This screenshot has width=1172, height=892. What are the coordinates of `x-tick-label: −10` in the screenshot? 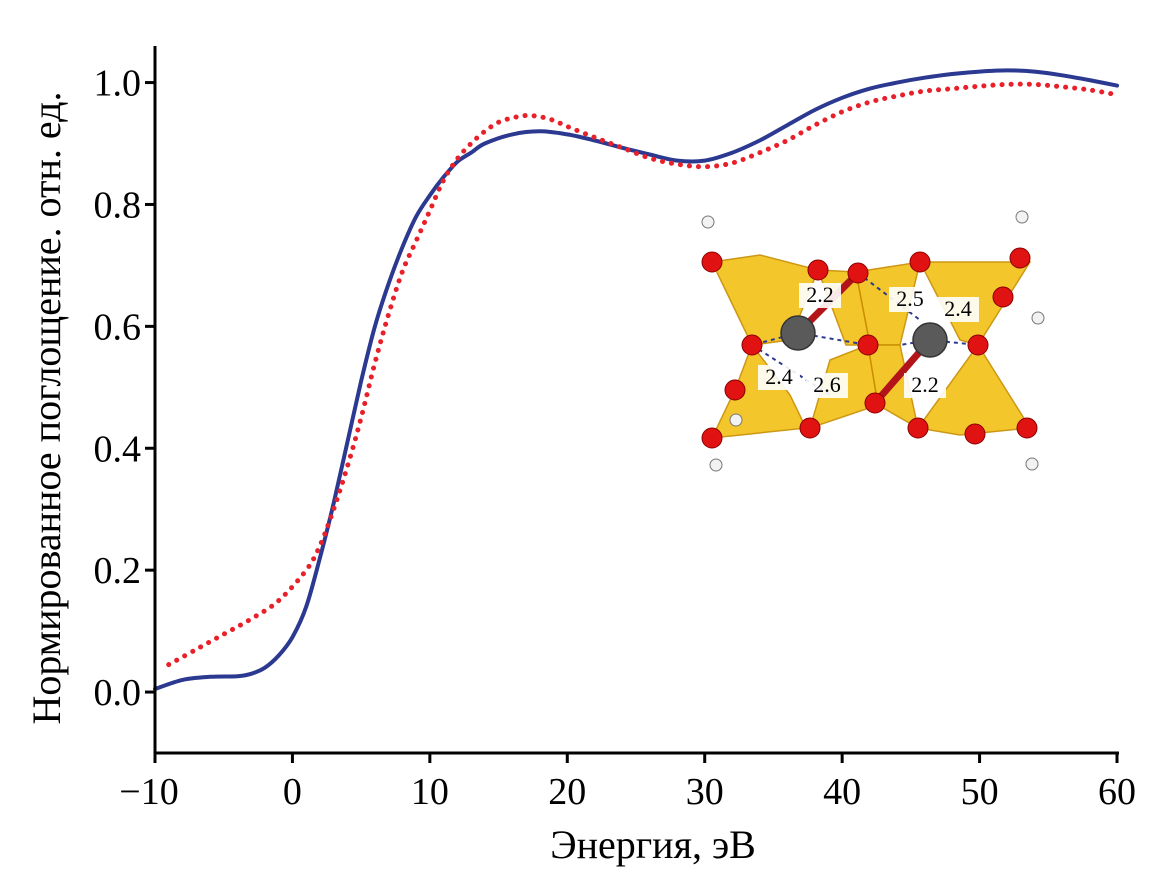 It's located at (148, 792).